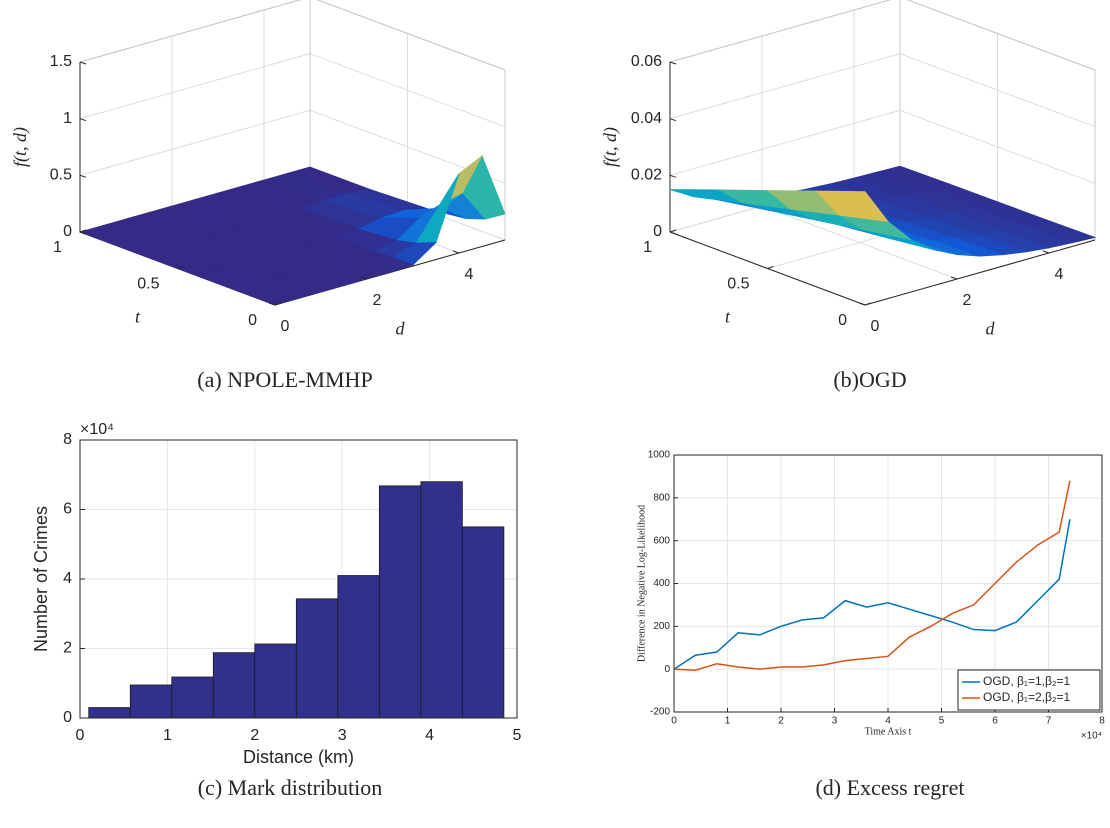 This screenshot has width=1110, height=828. What do you see at coordinates (995, 721) in the screenshot?
I see `x-tick-label: 6` at bounding box center [995, 721].